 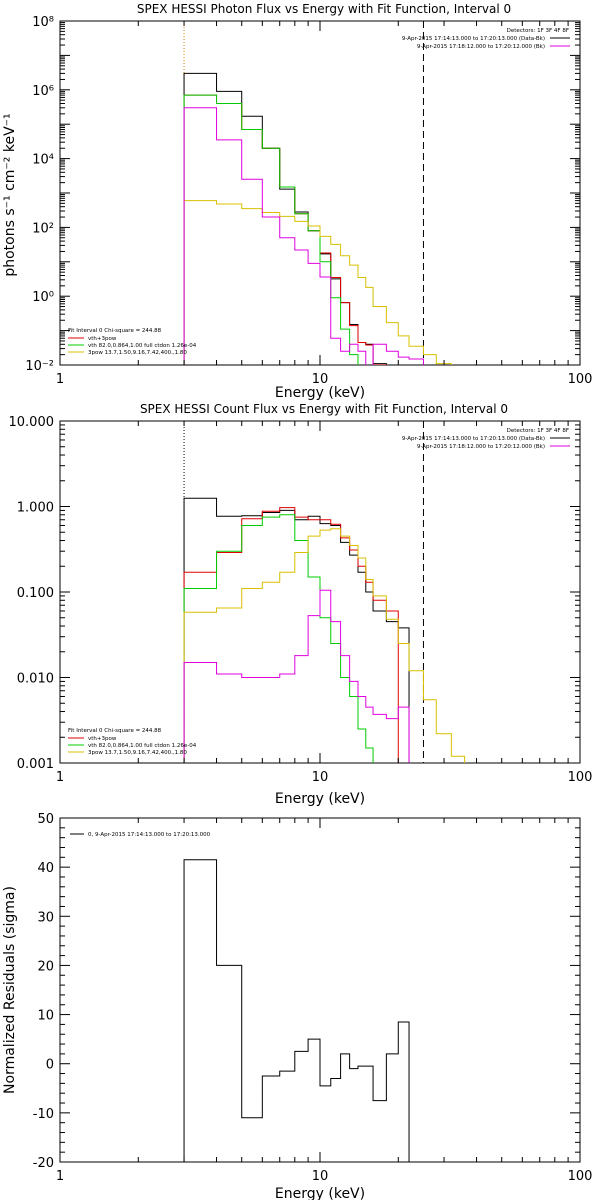 I want to click on y-tick-label: 50, so click(x=45, y=819).